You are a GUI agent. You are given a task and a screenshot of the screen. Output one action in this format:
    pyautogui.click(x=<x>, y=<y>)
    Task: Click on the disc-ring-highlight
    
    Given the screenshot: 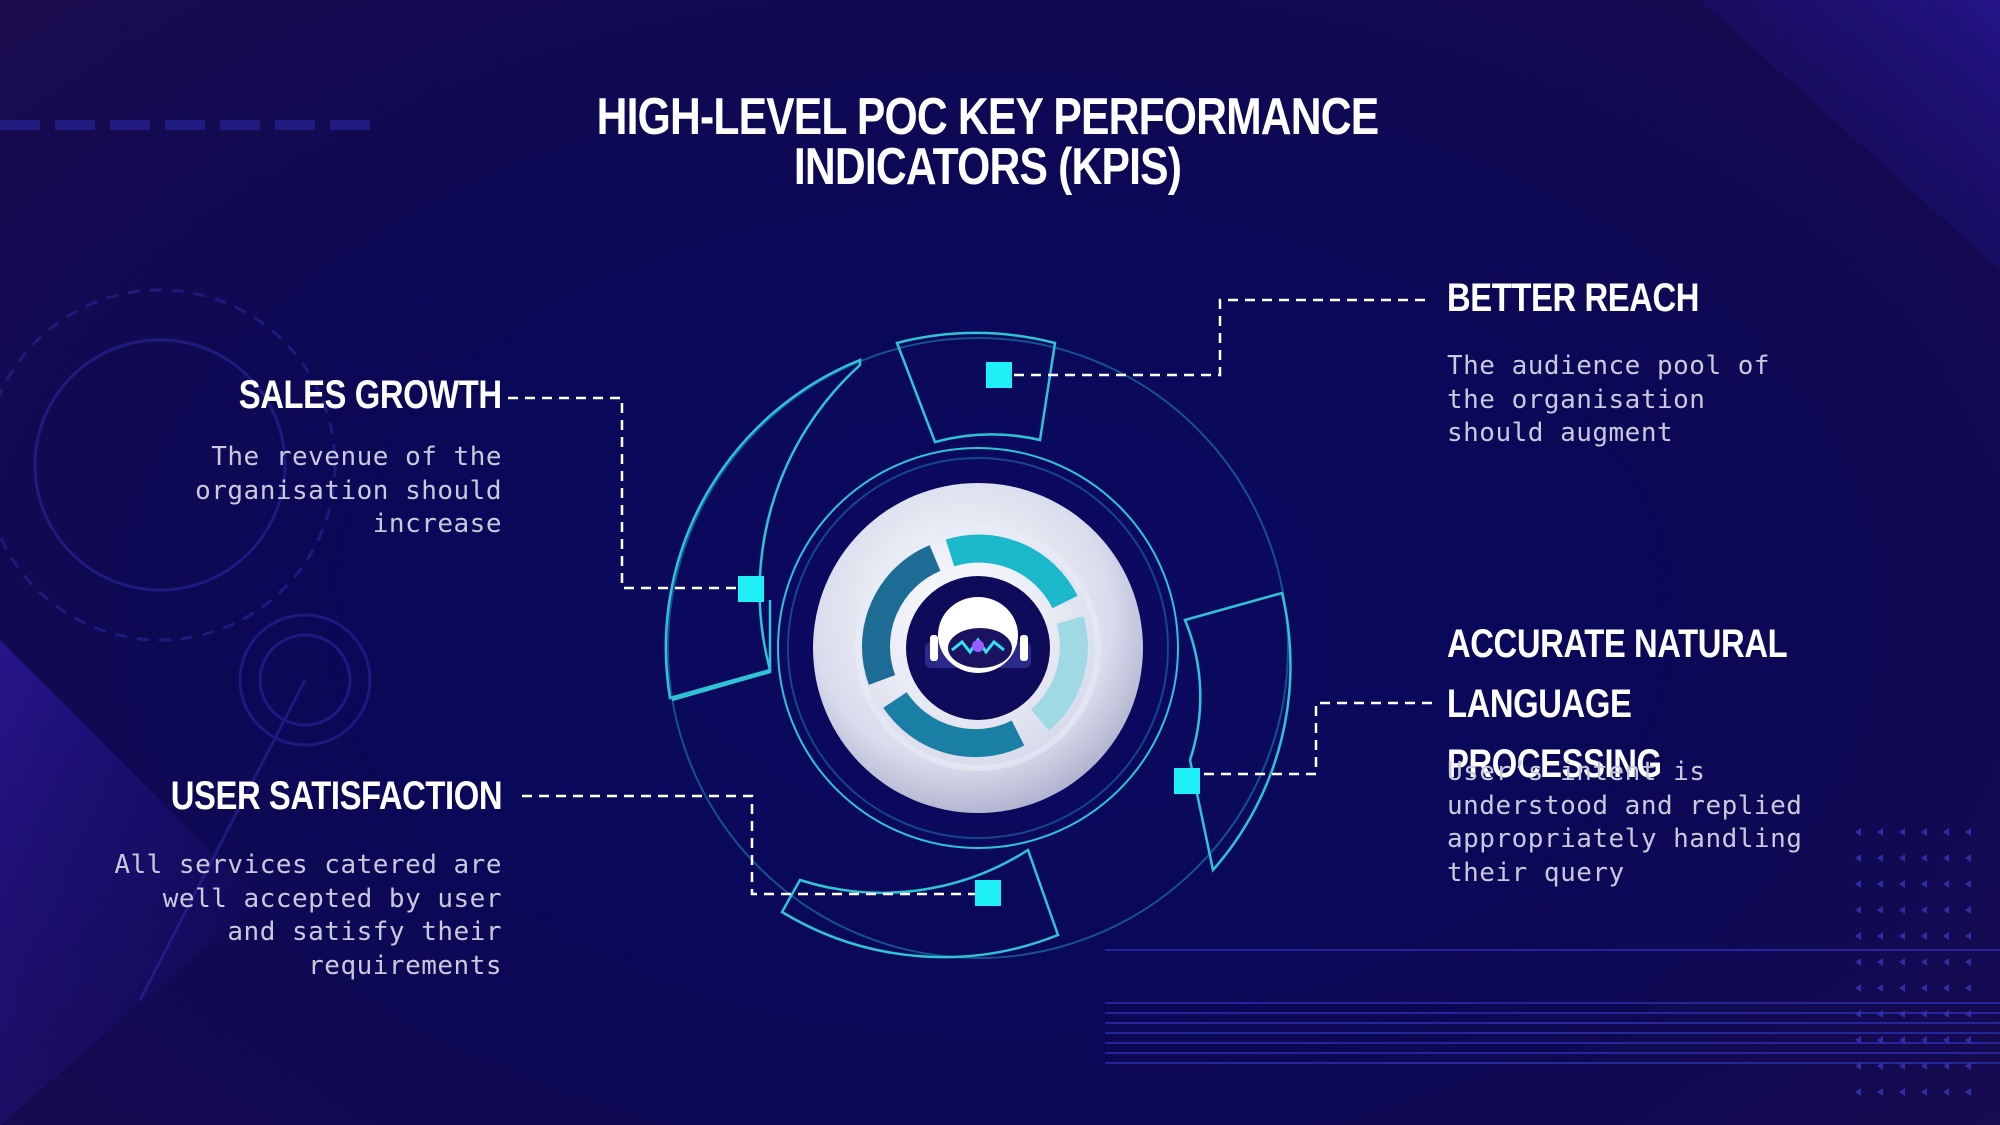 What is the action you would take?
    pyautogui.click(x=978, y=648)
    